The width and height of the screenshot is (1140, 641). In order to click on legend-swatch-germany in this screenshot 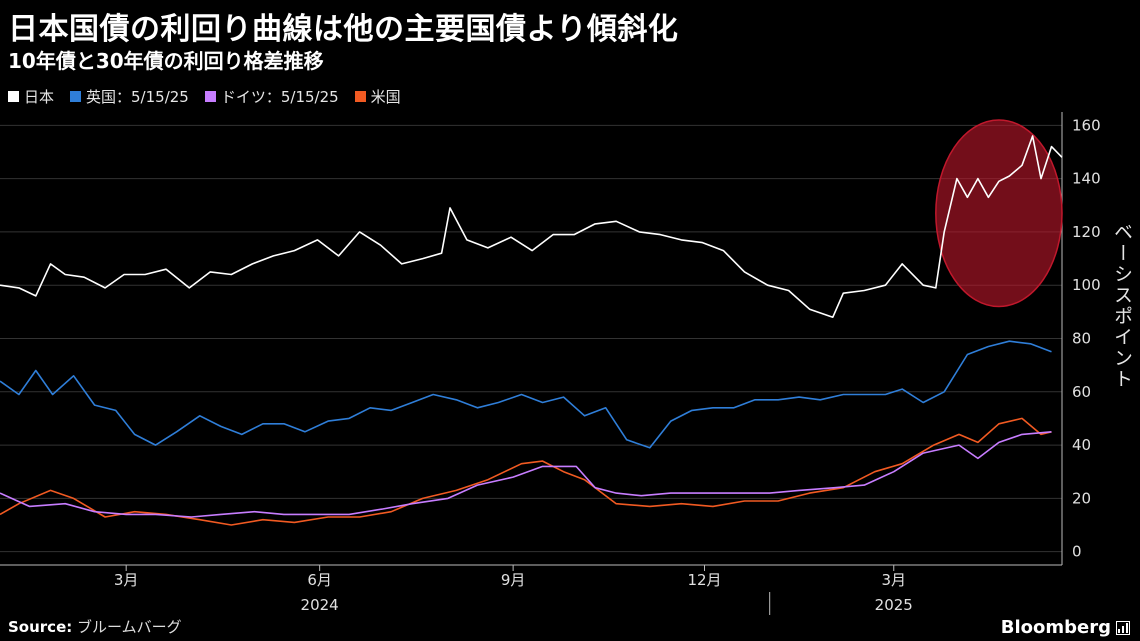, I will do `click(210, 96)`.